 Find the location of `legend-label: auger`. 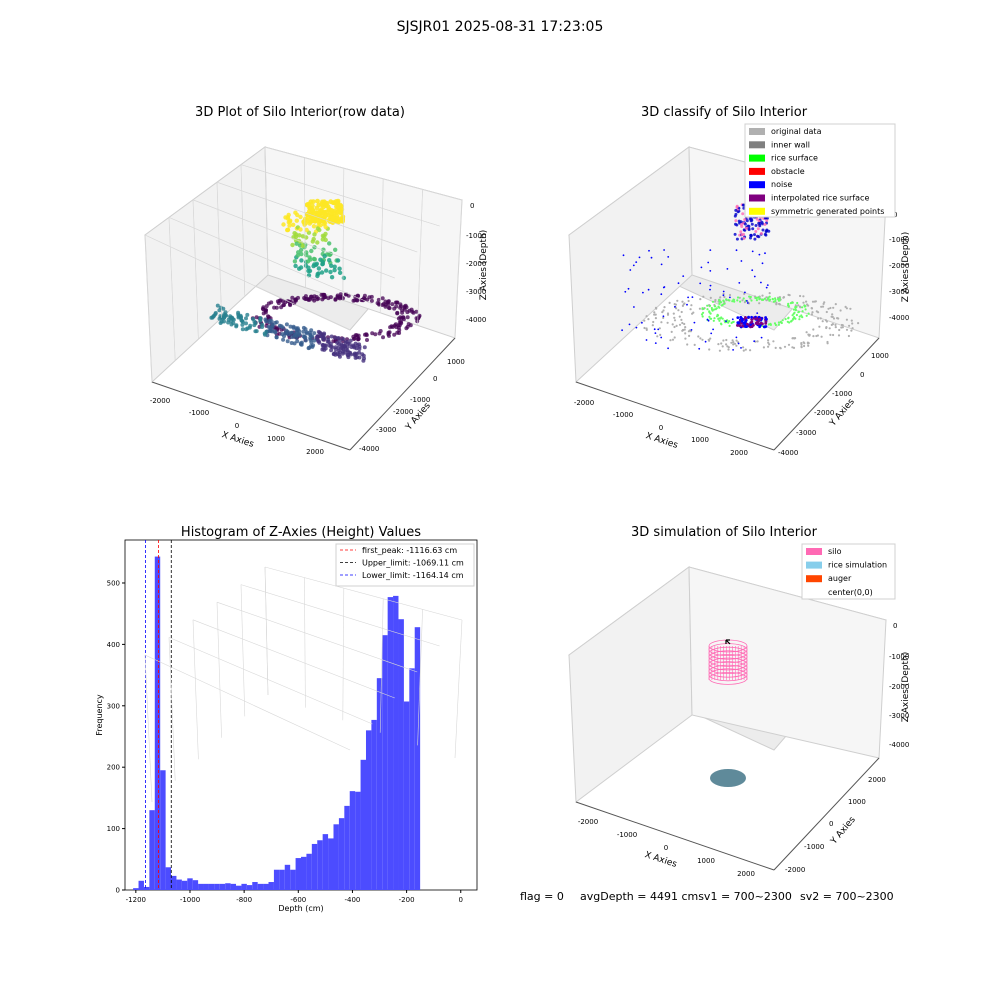

legend-label: auger is located at coordinates (840, 578).